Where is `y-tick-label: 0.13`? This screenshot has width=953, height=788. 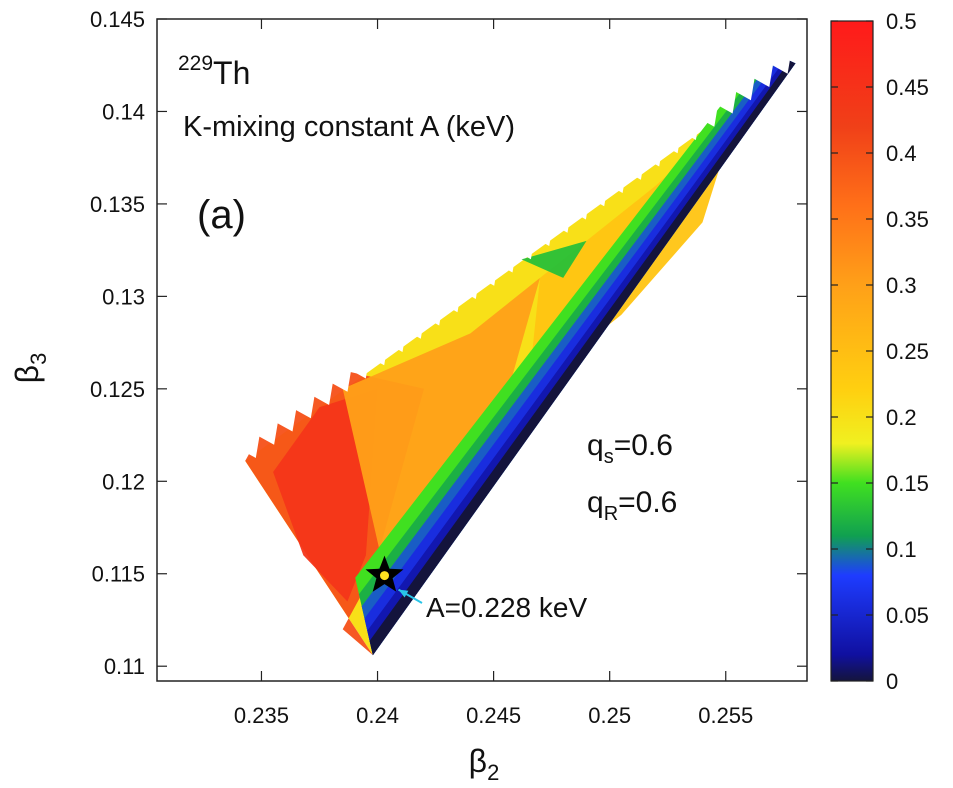 y-tick-label: 0.13 is located at coordinates (123, 296).